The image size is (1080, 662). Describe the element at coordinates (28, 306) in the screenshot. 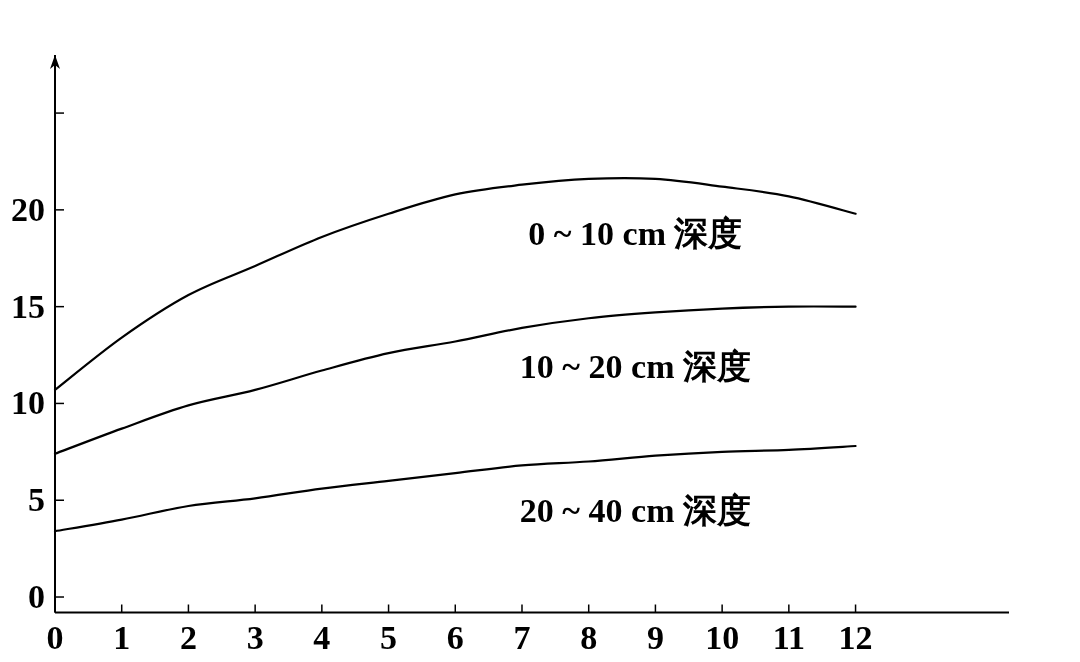

I see `y-tick-label: 15` at that location.